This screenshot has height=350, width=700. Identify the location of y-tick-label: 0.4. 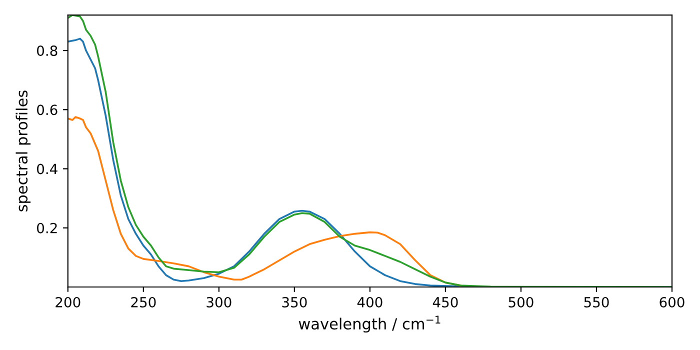
(47, 169).